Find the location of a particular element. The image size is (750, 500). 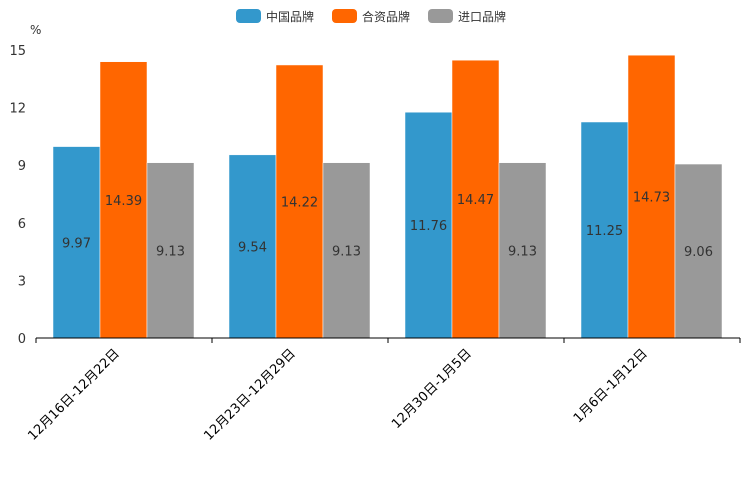

legend-label: 中国品牌 is located at coordinates (290, 16).